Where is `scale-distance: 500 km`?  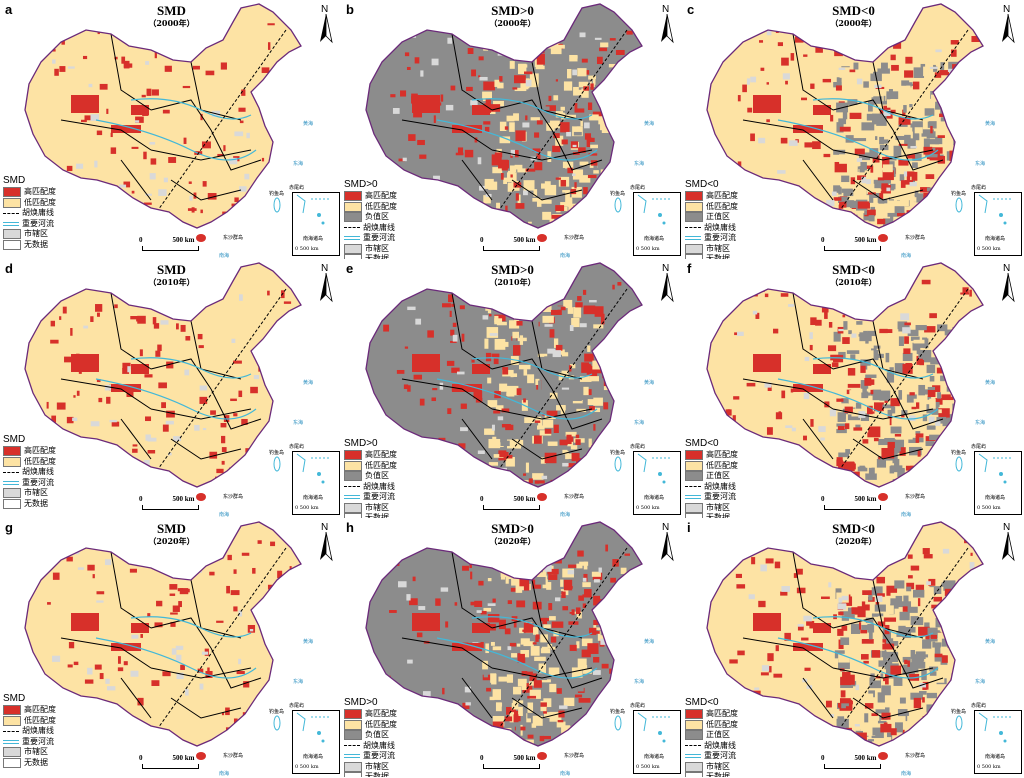
scale-distance: 500 km is located at coordinates (183, 499).